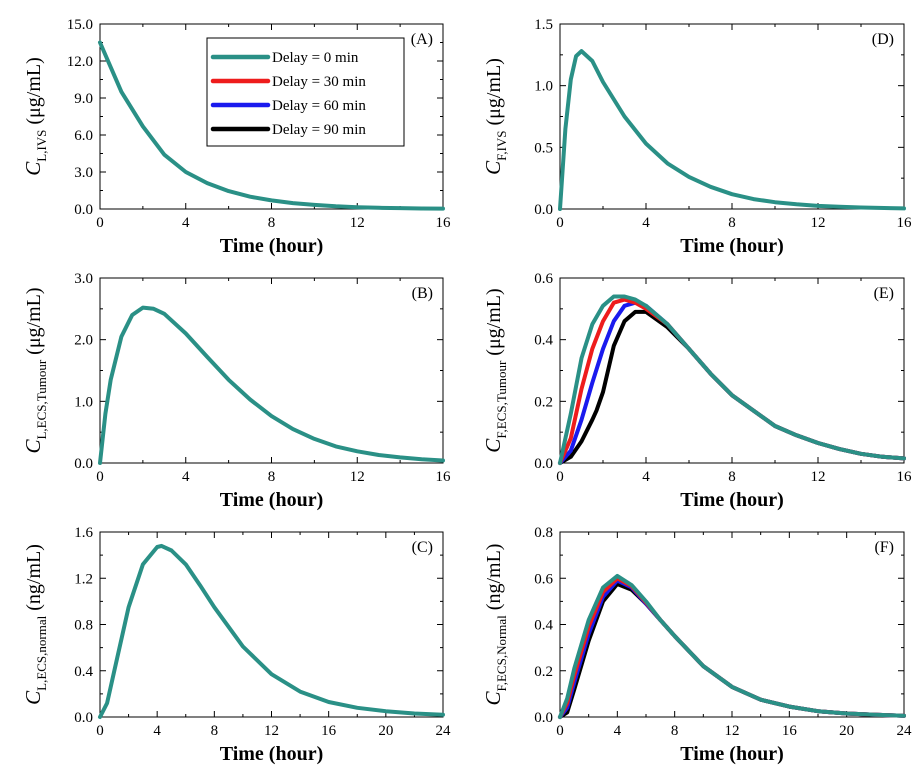  Describe the element at coordinates (83, 533) in the screenshot. I see `y-tick-label: 1.6` at that location.